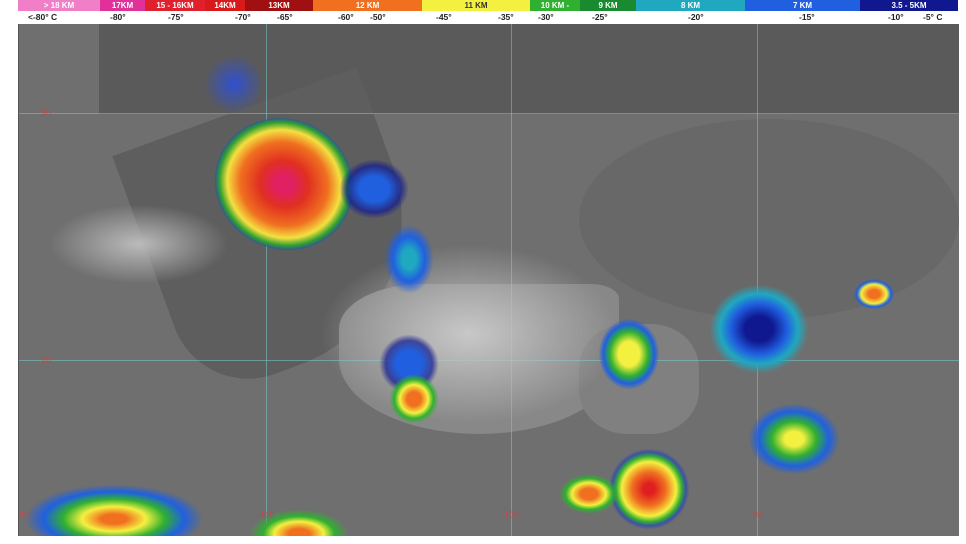 The image size is (966, 544). I want to click on longitude-label: -120, so click(24, 515).